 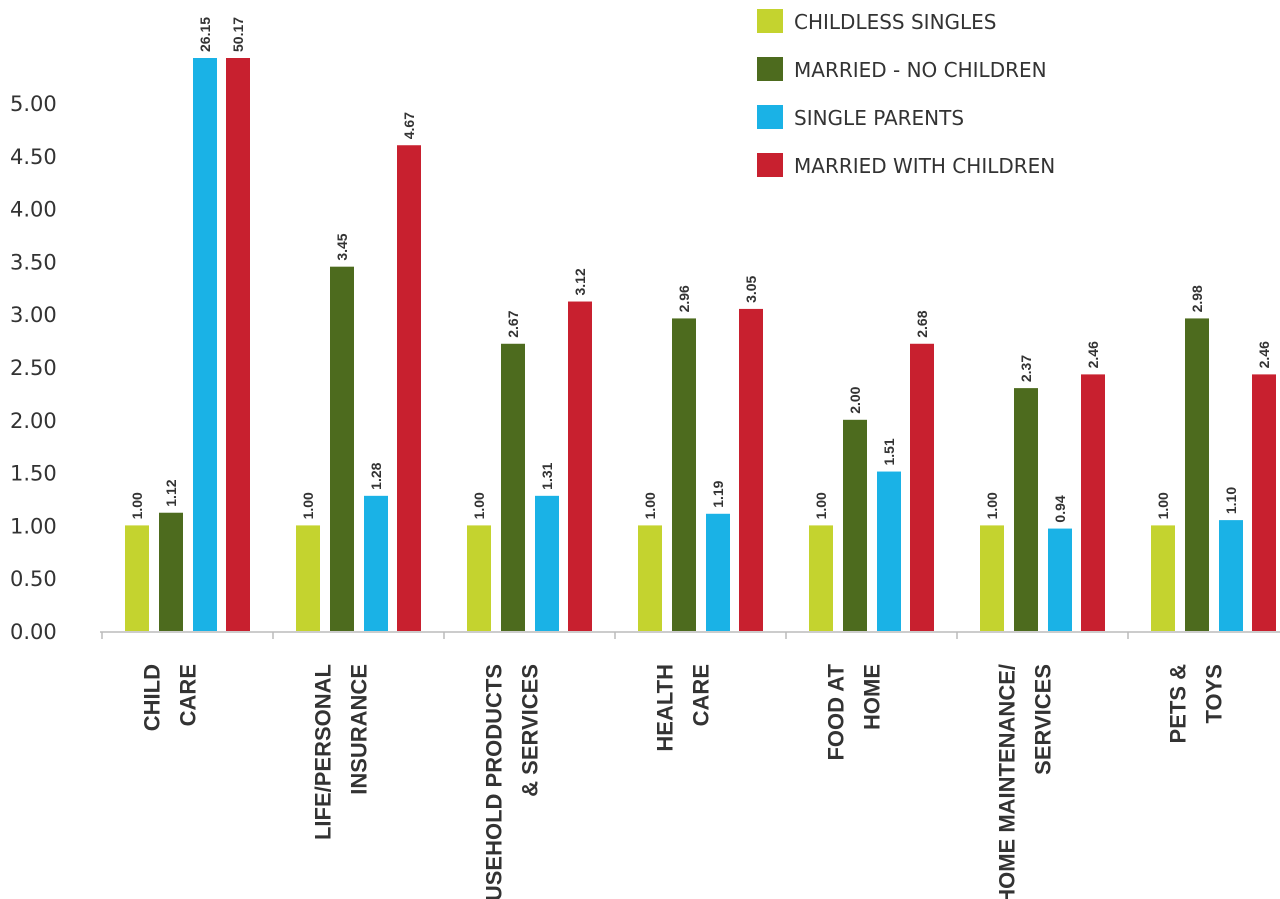 What do you see at coordinates (33, 210) in the screenshot?
I see `y-tick-label: 4.00` at bounding box center [33, 210].